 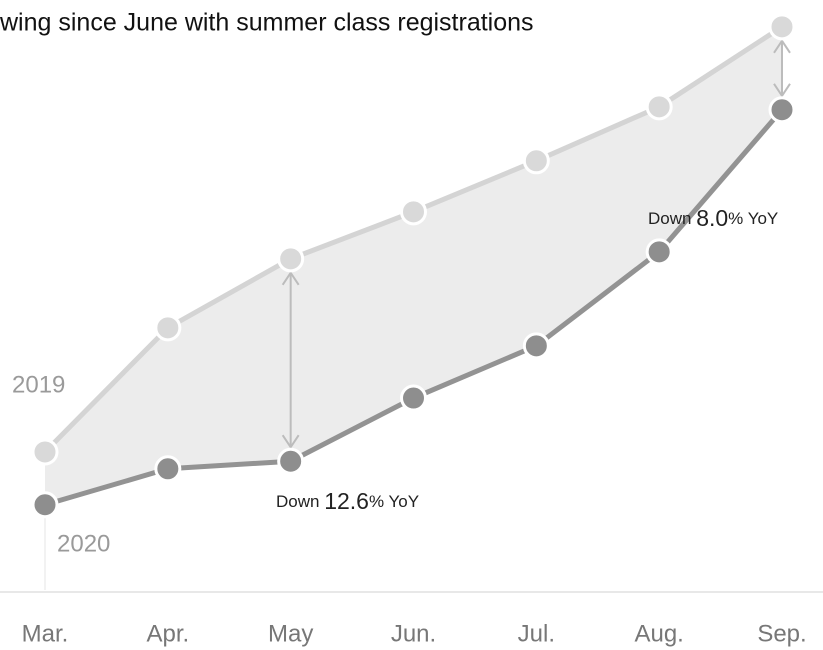 I want to click on x-tick-label: May, so click(x=290, y=633).